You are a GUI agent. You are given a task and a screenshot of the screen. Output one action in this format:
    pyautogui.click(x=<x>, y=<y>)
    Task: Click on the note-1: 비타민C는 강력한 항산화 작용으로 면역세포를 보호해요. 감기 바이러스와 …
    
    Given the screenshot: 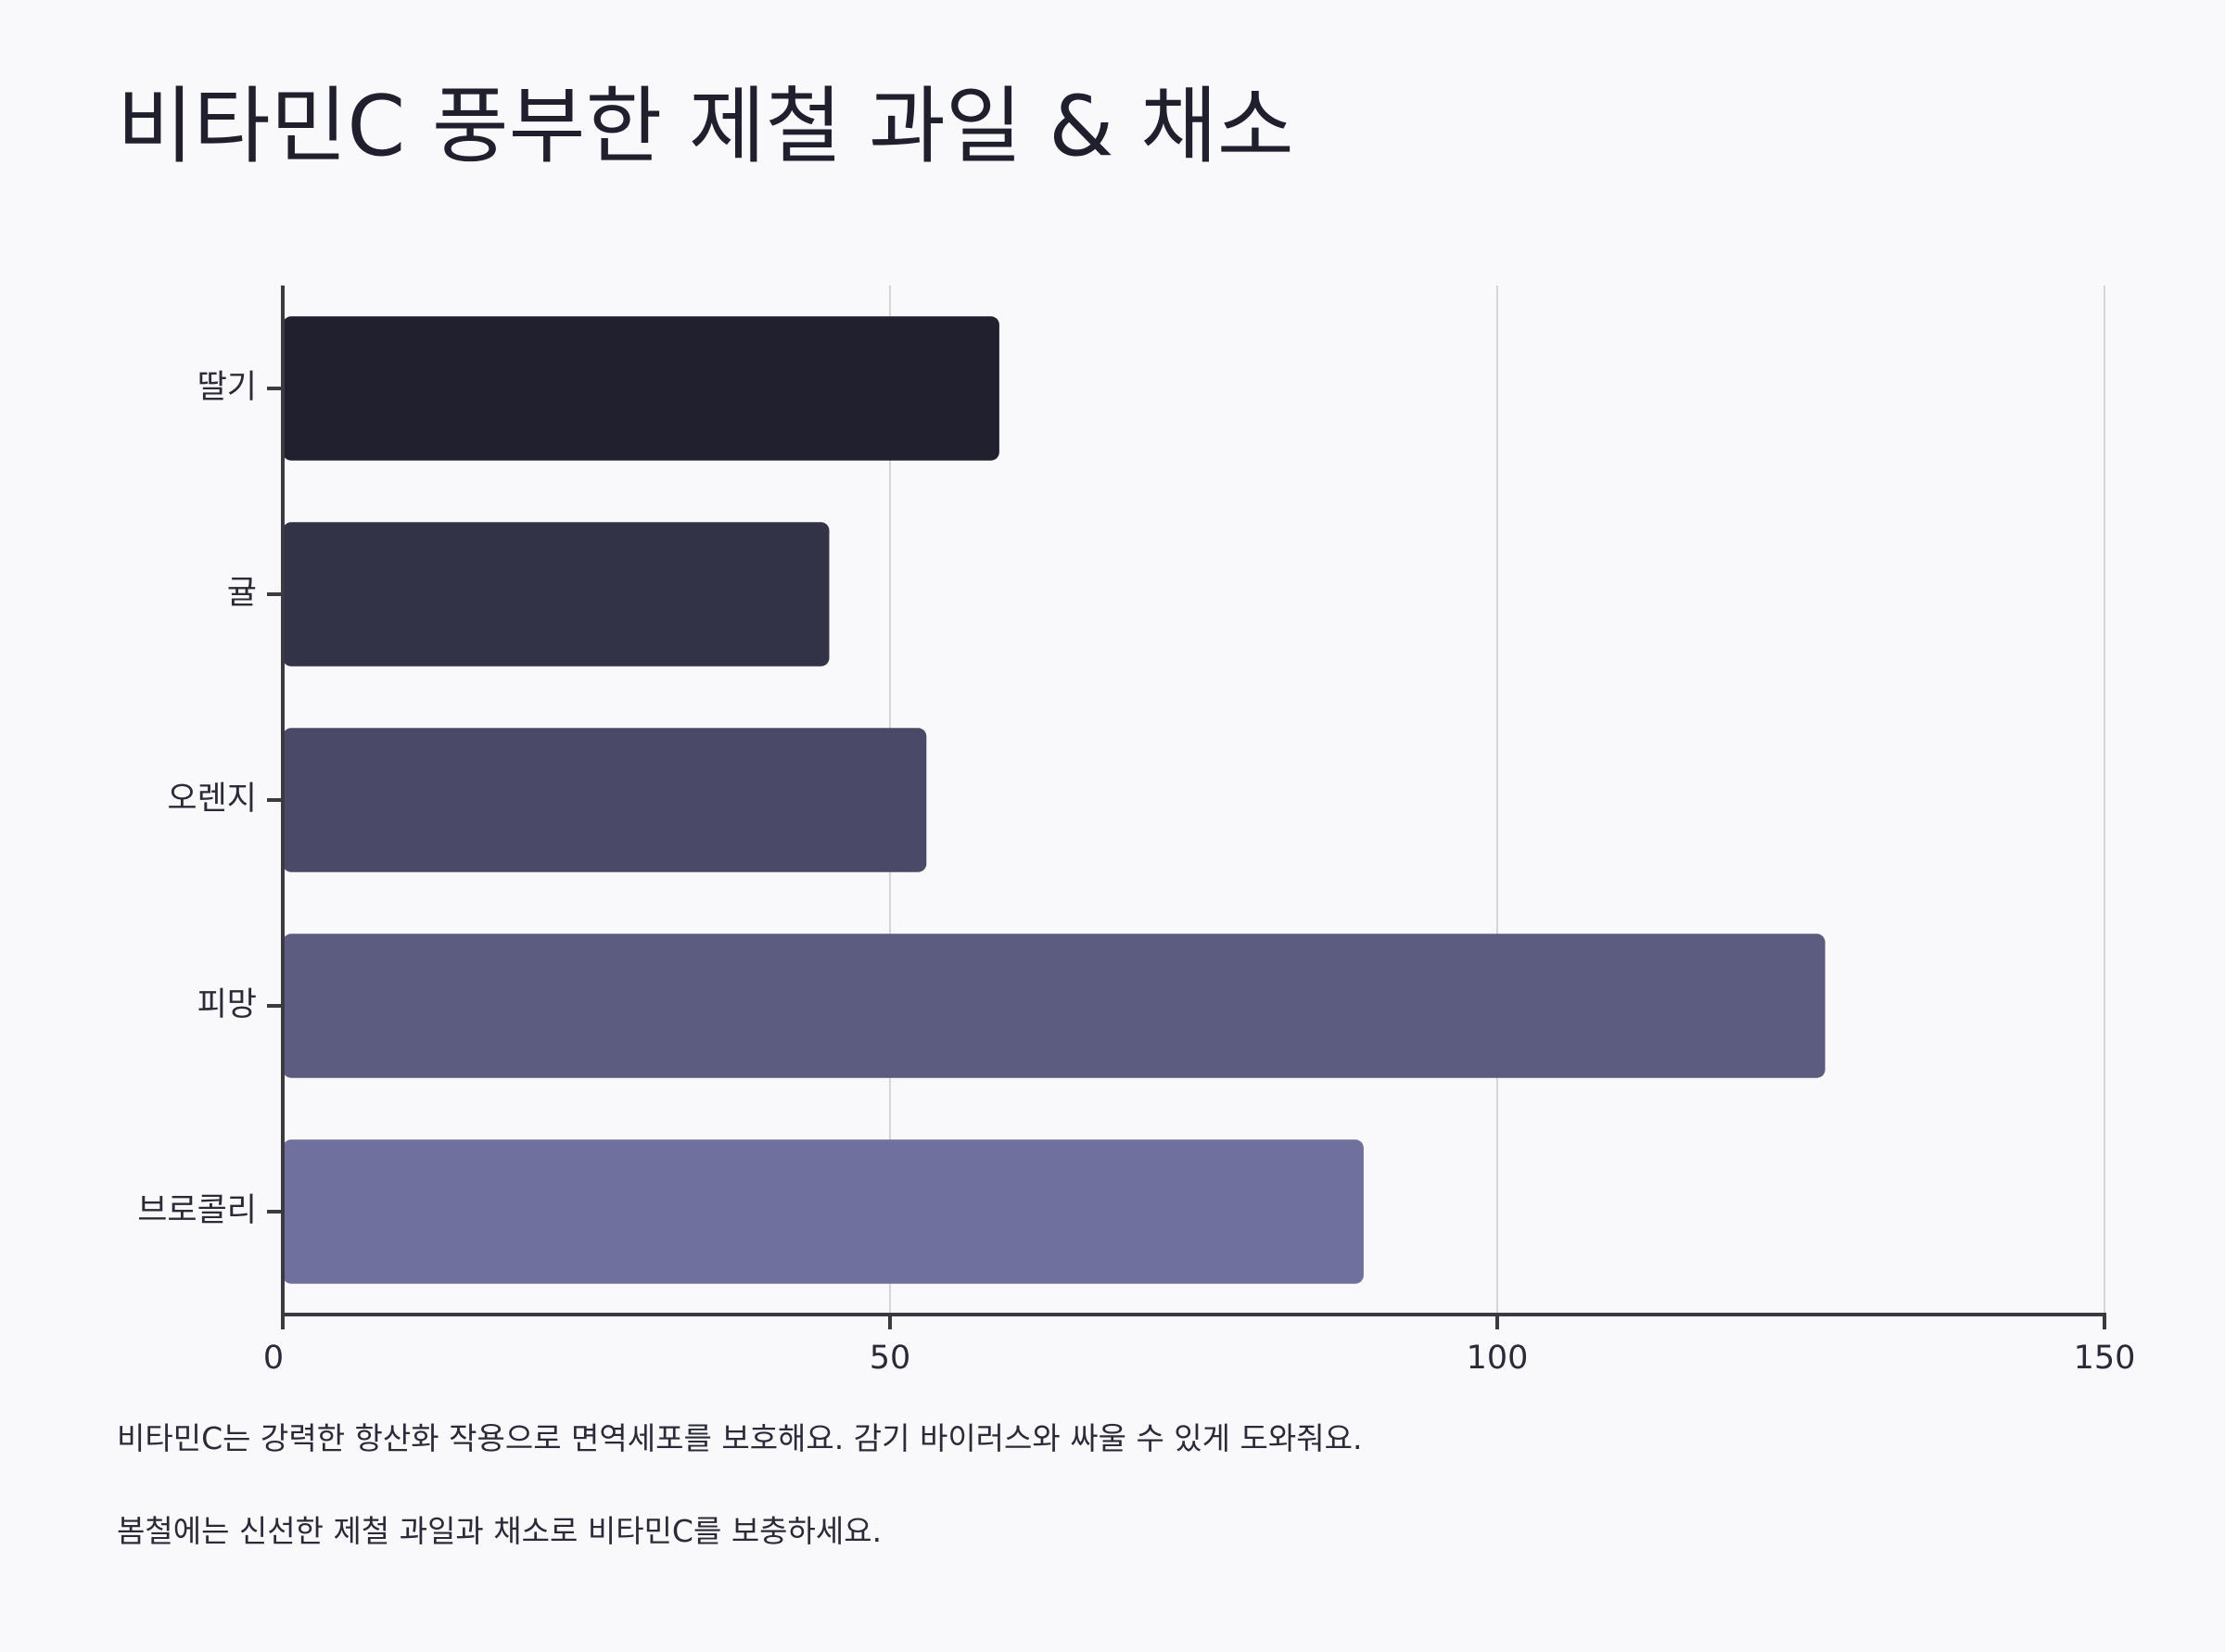 What is the action you would take?
    pyautogui.click(x=740, y=1438)
    